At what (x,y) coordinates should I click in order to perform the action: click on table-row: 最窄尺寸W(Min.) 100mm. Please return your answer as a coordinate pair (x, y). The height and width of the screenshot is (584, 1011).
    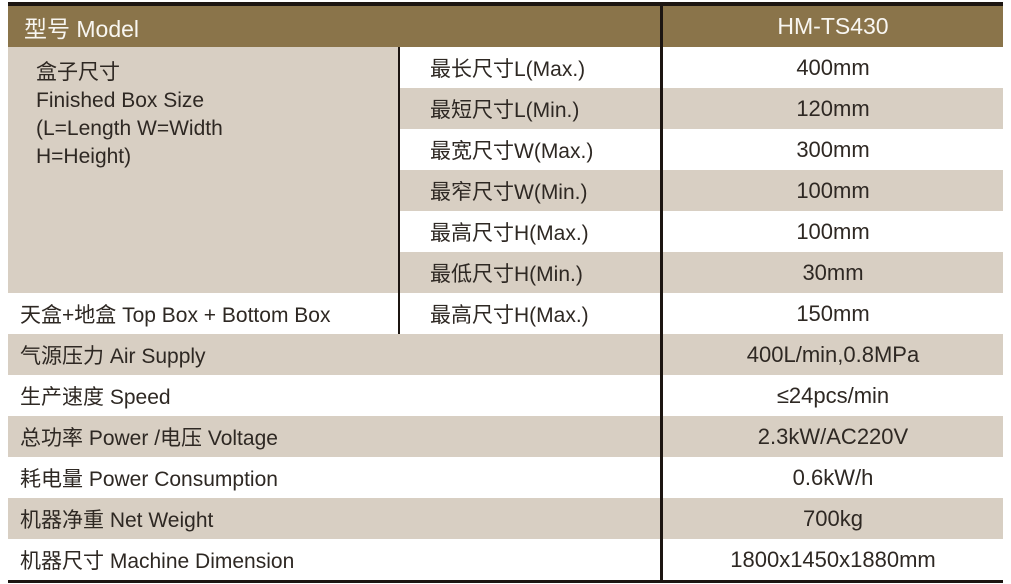
    Looking at the image, I should click on (701, 190).